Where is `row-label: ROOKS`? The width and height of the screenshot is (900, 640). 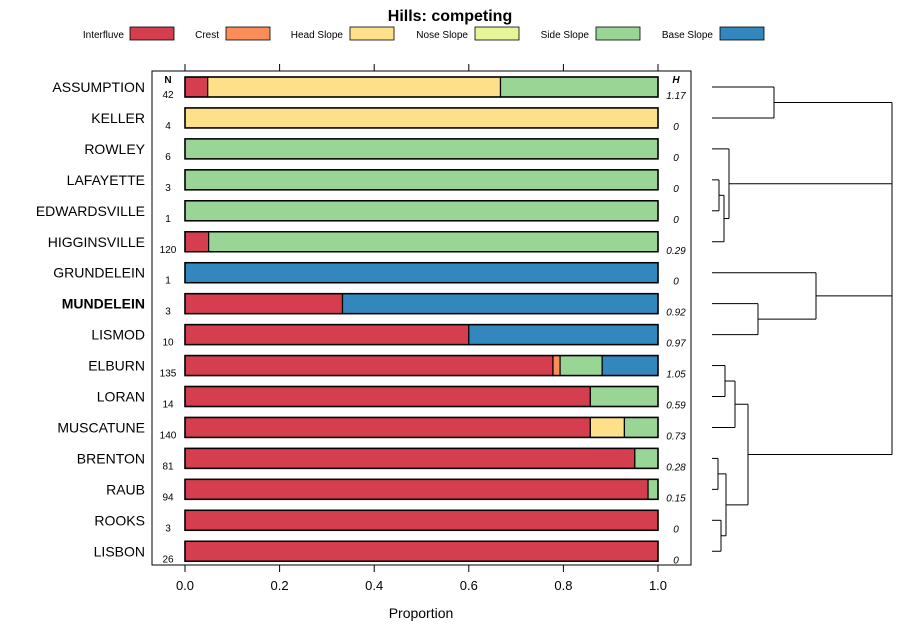 row-label: ROOKS is located at coordinates (119, 520).